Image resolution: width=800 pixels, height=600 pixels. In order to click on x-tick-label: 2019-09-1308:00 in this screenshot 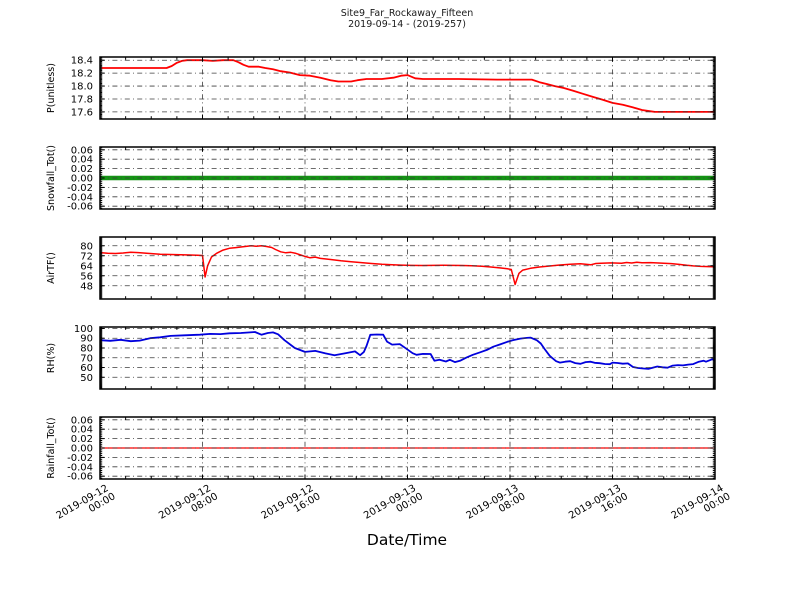, I will do `click(496, 506)`.